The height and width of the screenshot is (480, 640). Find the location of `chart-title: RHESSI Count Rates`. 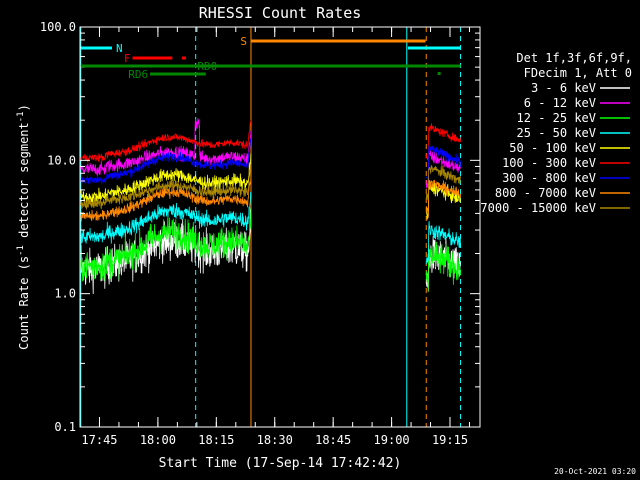

chart-title: RHESSI Count Rates is located at coordinates (280, 13).